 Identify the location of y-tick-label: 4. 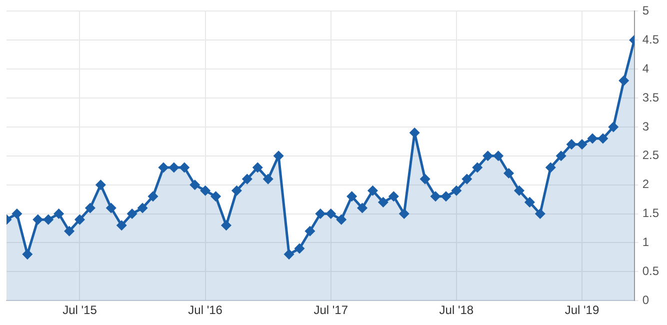
(646, 68).